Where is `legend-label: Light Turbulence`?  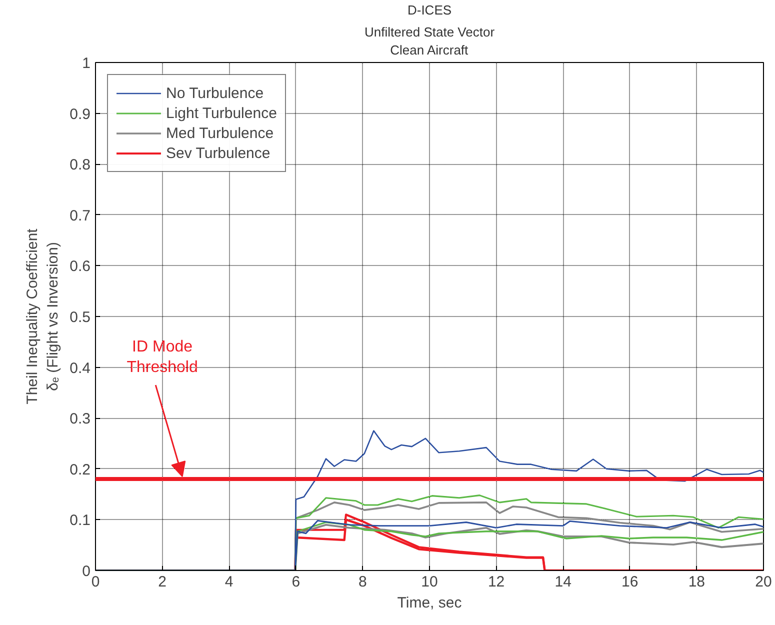 legend-label: Light Turbulence is located at coordinates (221, 113).